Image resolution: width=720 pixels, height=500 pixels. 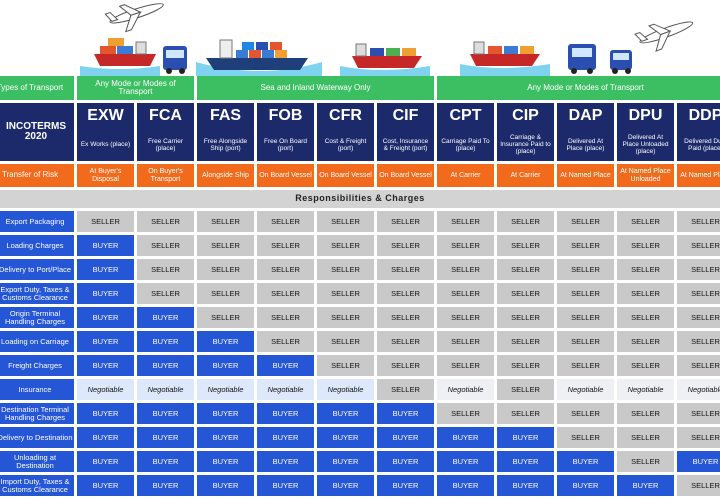 What do you see at coordinates (225, 175) in the screenshot?
I see `risk-point: Alongside Ship` at bounding box center [225, 175].